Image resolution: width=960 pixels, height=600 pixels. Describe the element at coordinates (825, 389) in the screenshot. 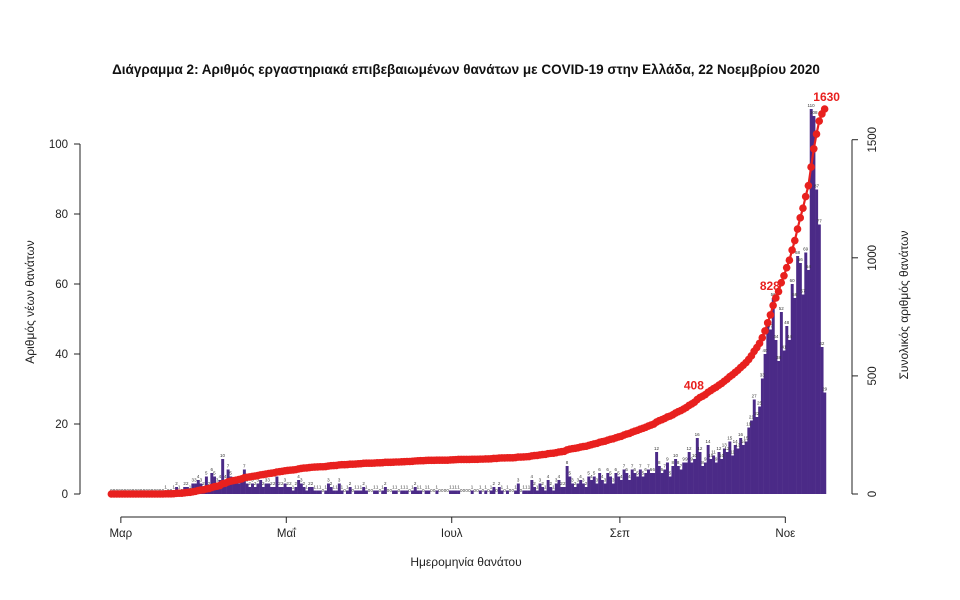

I see `bar-value-label: 29` at that location.